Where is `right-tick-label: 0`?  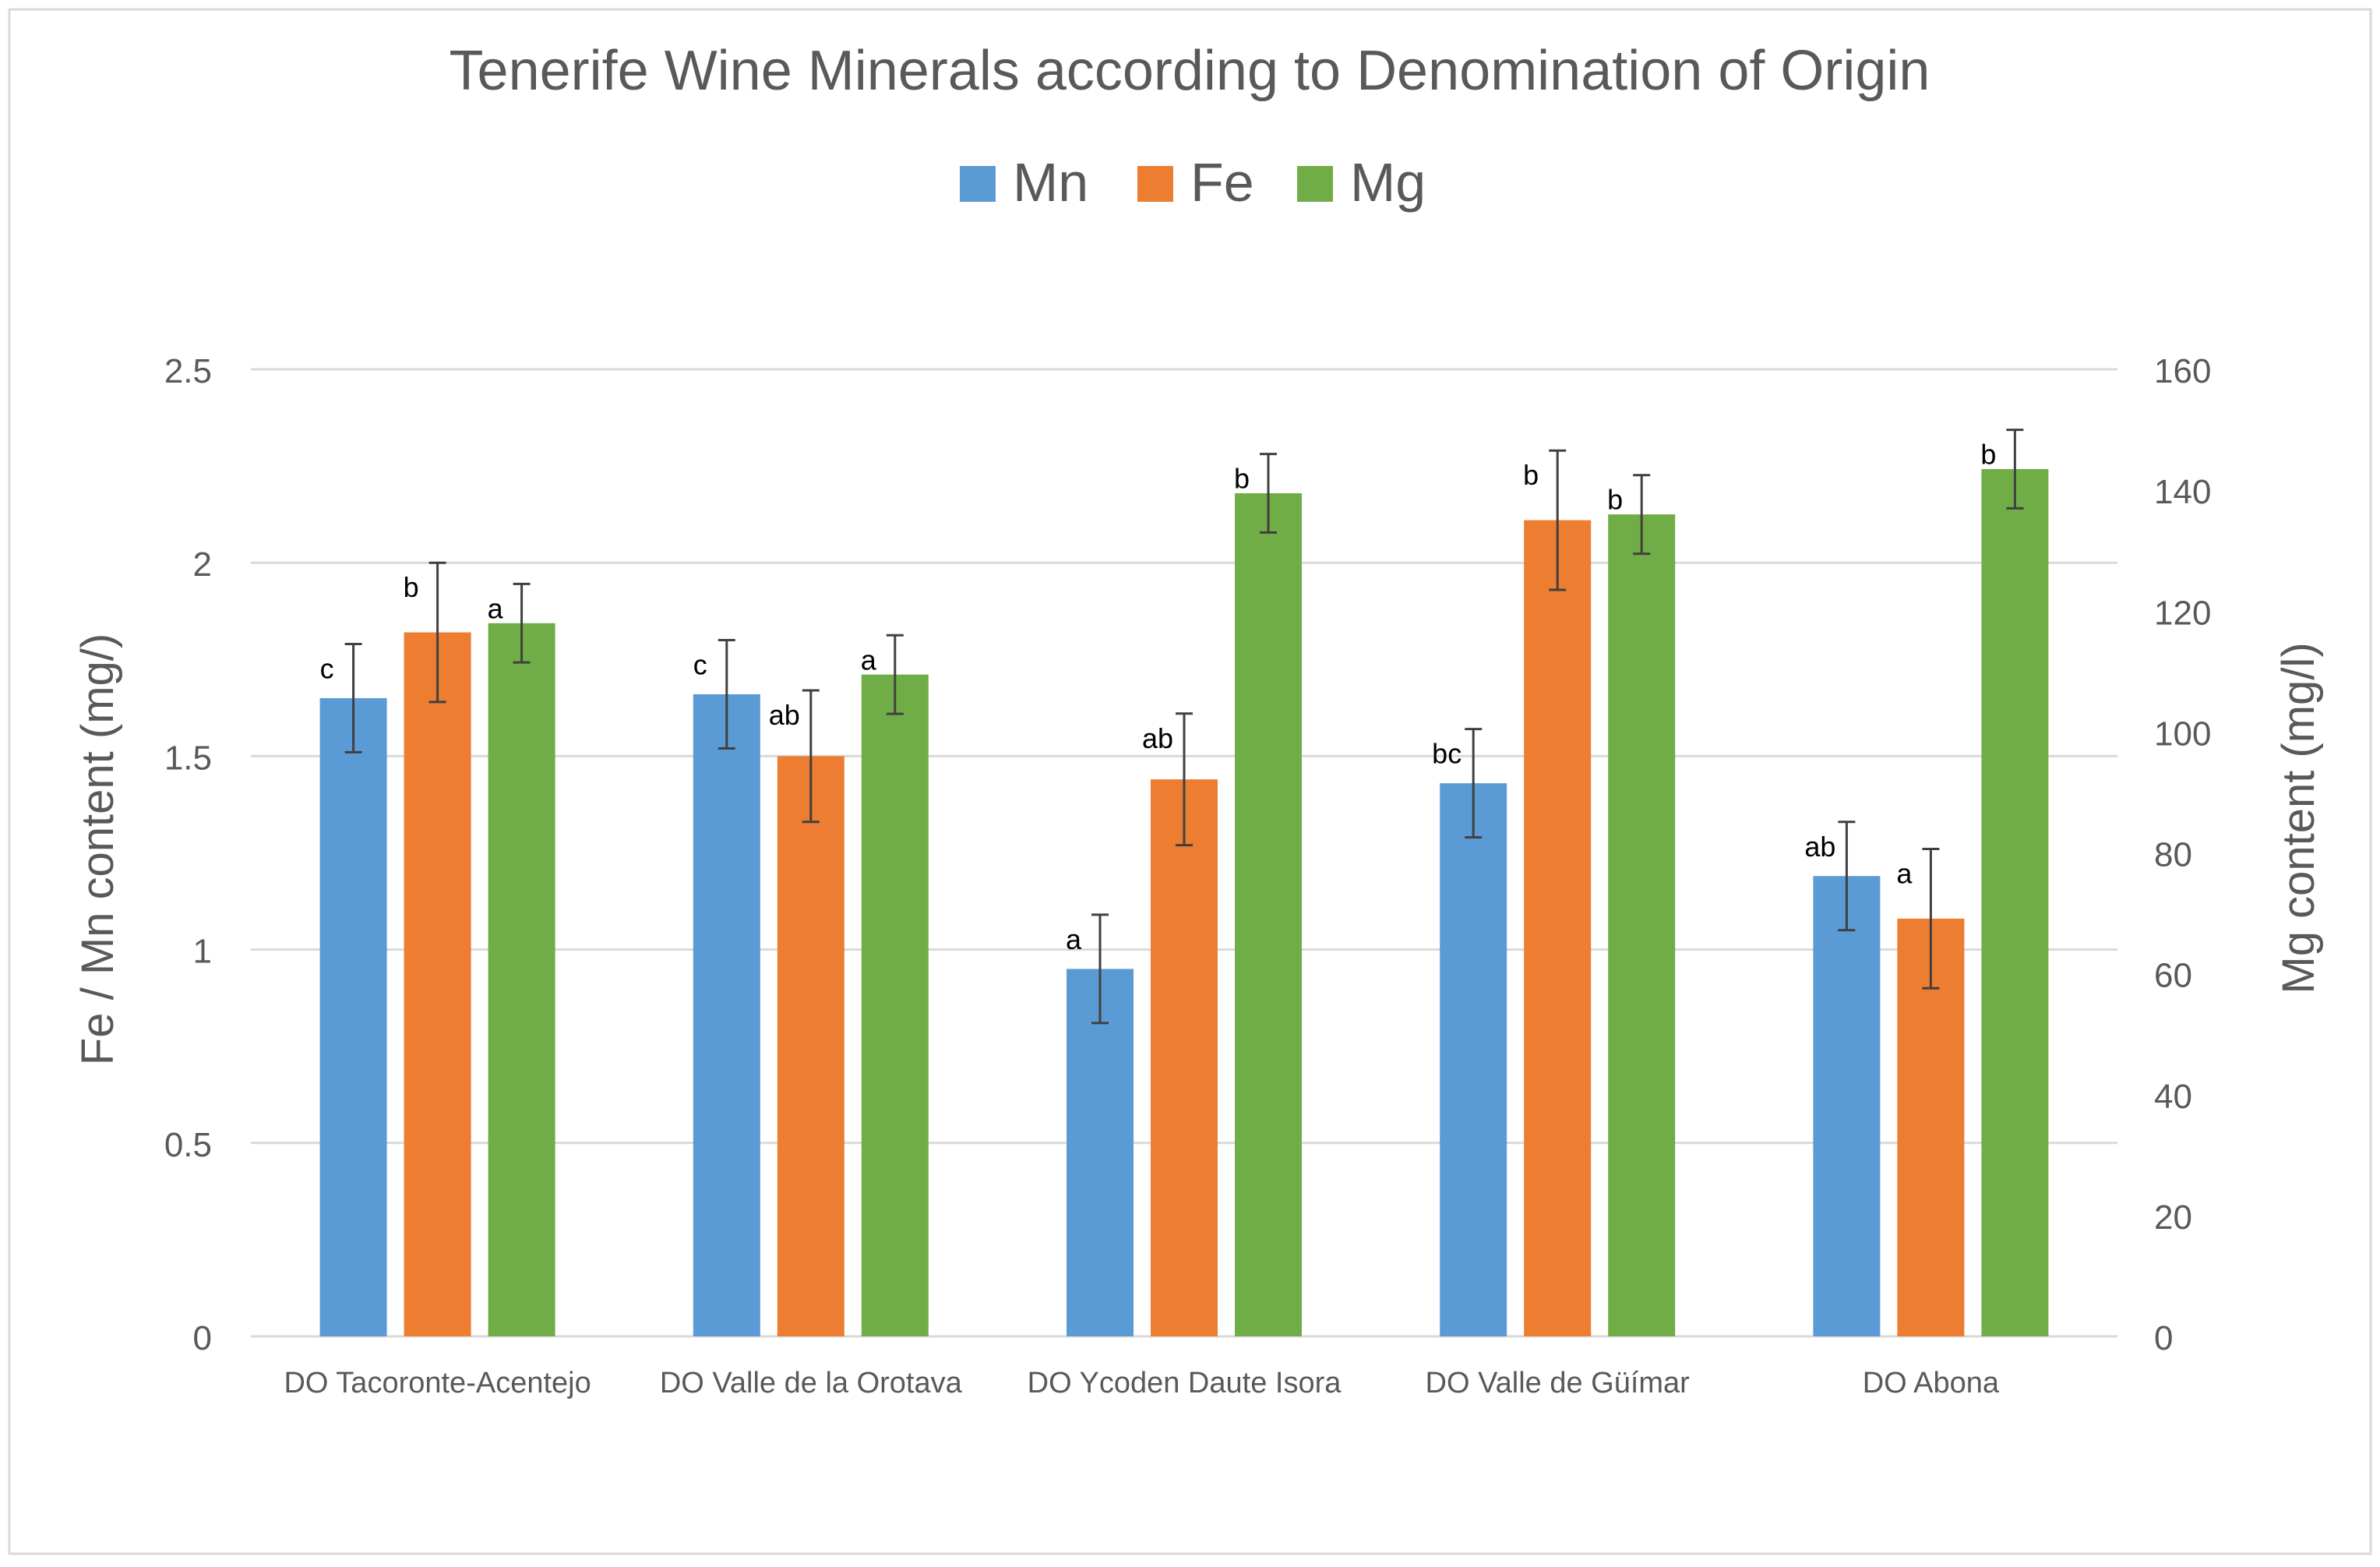
right-tick-label: 0 is located at coordinates (2163, 1338).